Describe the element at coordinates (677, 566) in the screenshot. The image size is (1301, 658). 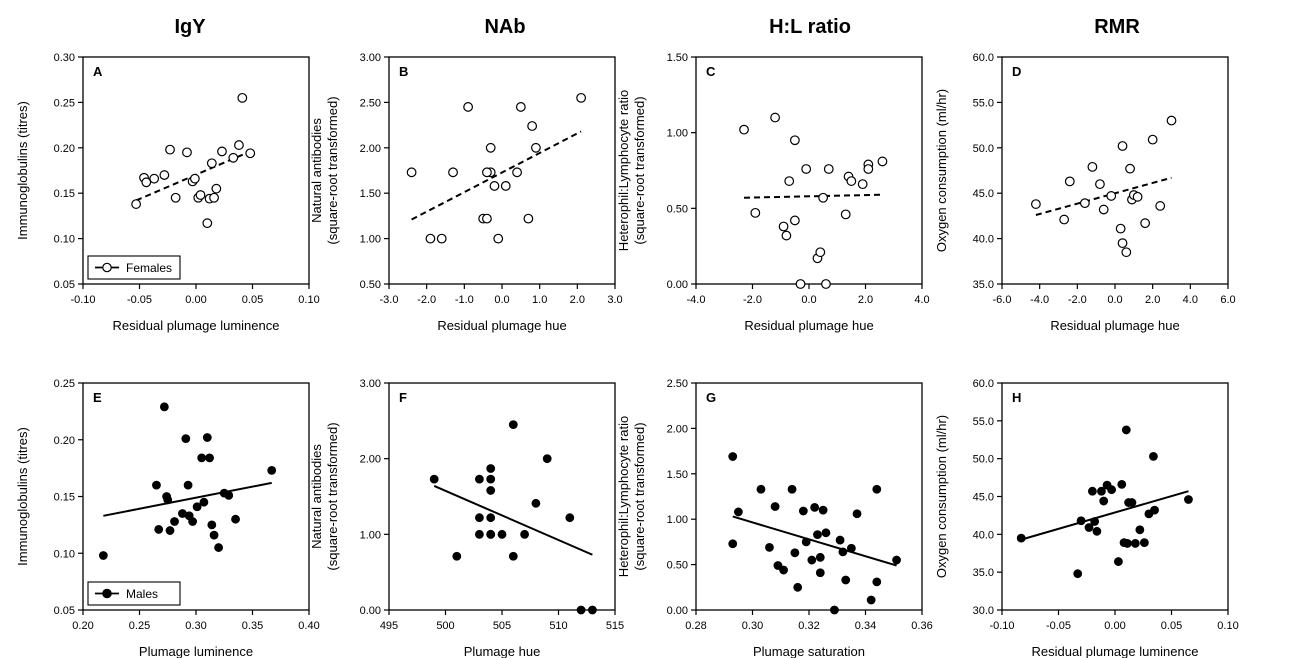
I see `y-tick-label: 0.50` at that location.